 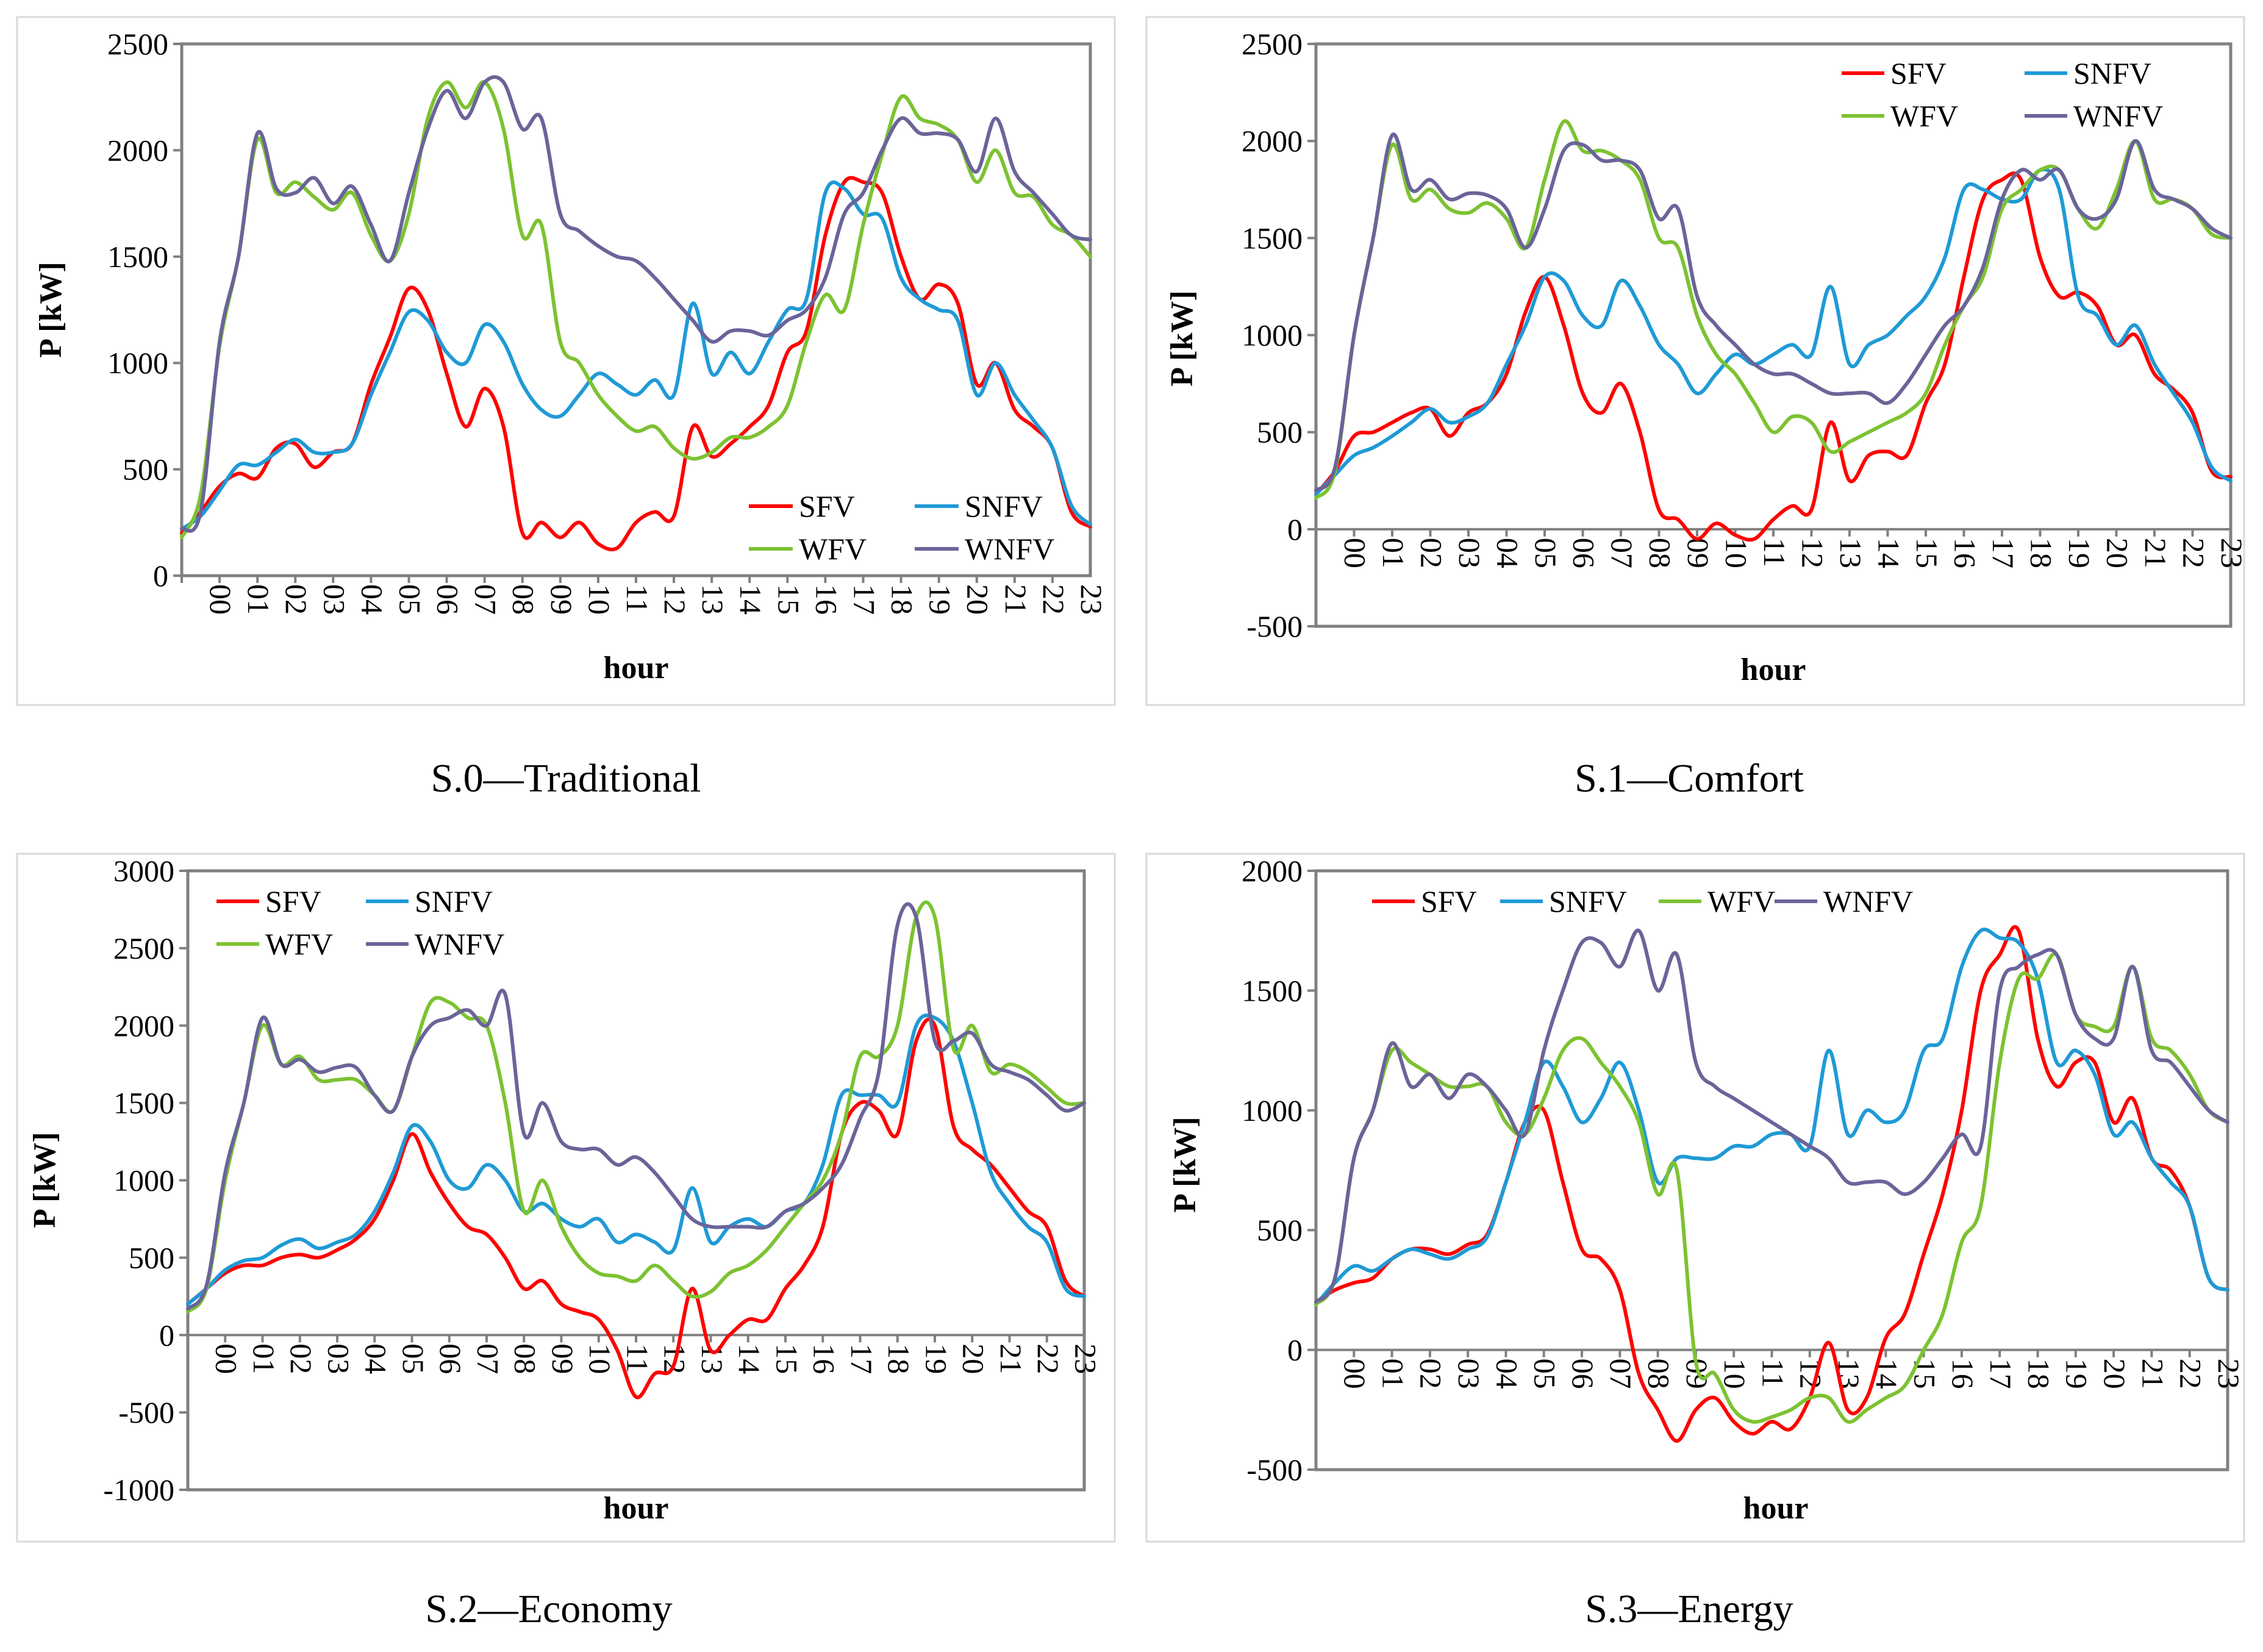 I want to click on y-tick-label: -500, so click(x=1274, y=1470).